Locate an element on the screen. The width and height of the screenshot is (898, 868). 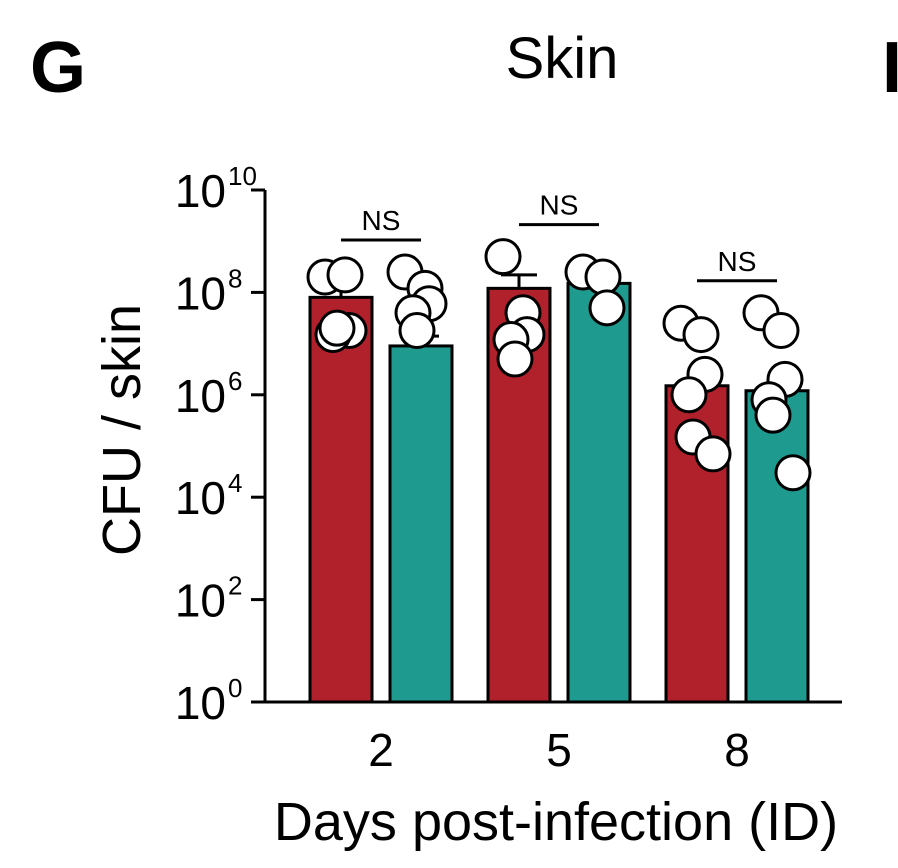
y-tick-exponent: 6 is located at coordinates (235, 381).